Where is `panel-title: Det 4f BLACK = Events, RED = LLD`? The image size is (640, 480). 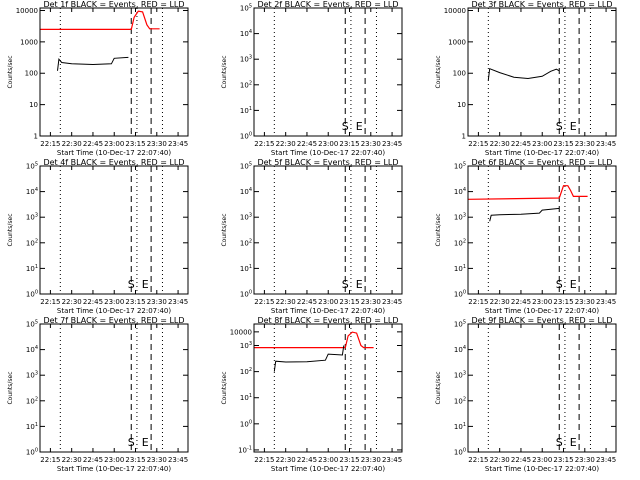
panel-title: Det 4f BLACK = Events, RED = LLD is located at coordinates (113, 162).